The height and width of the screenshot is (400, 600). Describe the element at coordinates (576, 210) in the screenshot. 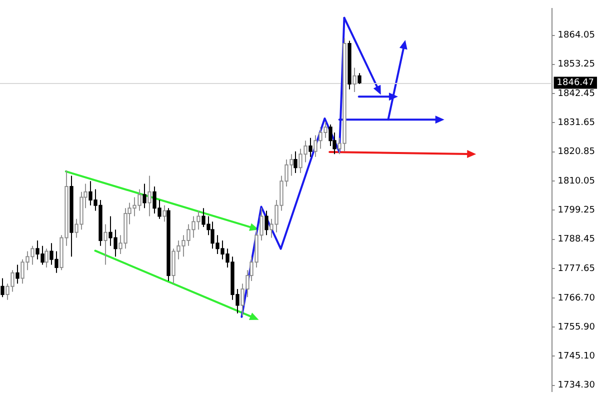

I see `y-tick-label: 1799.25` at that location.